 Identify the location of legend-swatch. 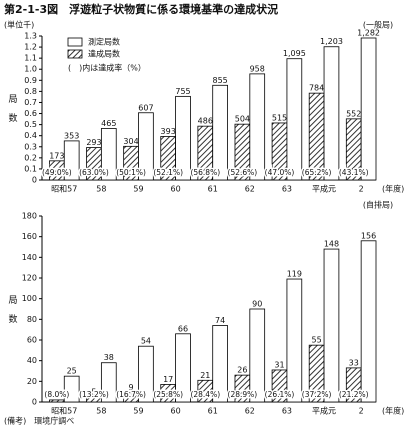
(75, 42).